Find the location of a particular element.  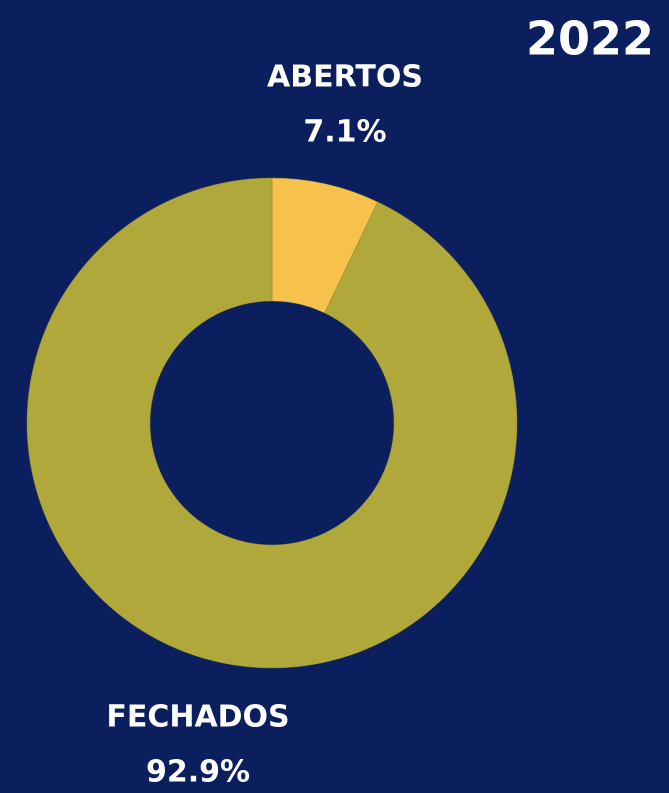

slice-label: FECHADOS is located at coordinates (197, 717).